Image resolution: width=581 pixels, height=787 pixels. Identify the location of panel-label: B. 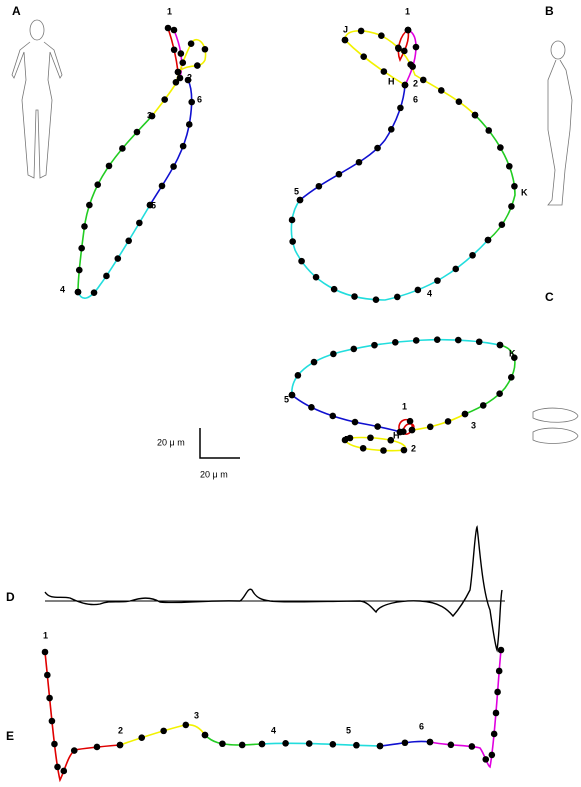
(549, 11).